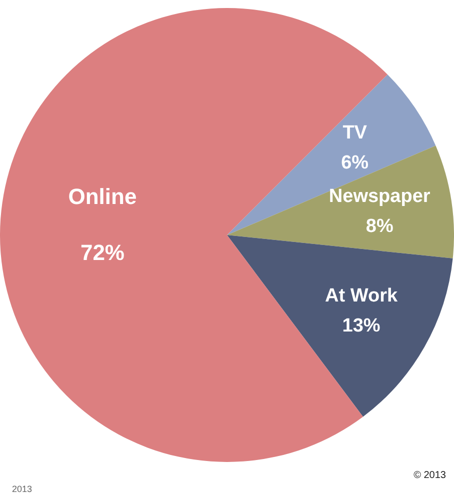 The width and height of the screenshot is (454, 497). What do you see at coordinates (355, 133) in the screenshot?
I see `slice-label: TV` at bounding box center [355, 133].